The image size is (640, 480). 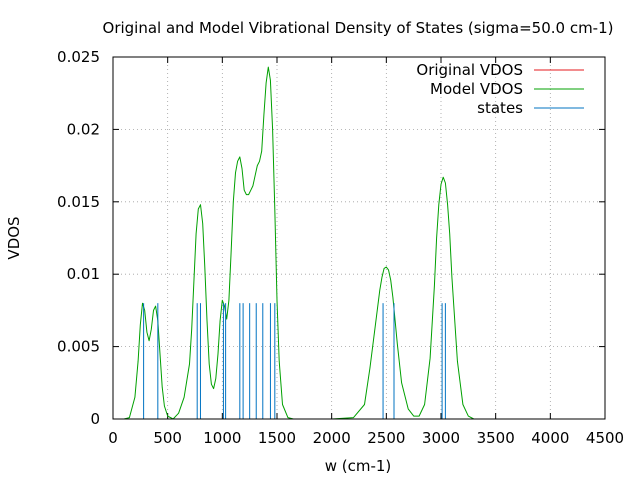 I want to click on legend-entry: Original VDOS, so click(x=500, y=70).